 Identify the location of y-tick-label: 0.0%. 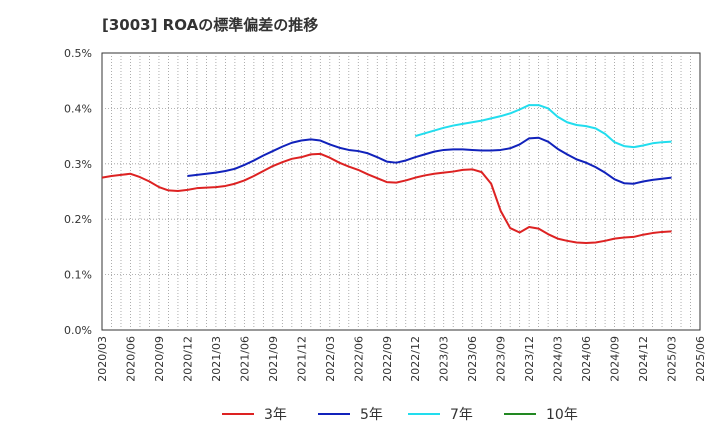
(78, 330).